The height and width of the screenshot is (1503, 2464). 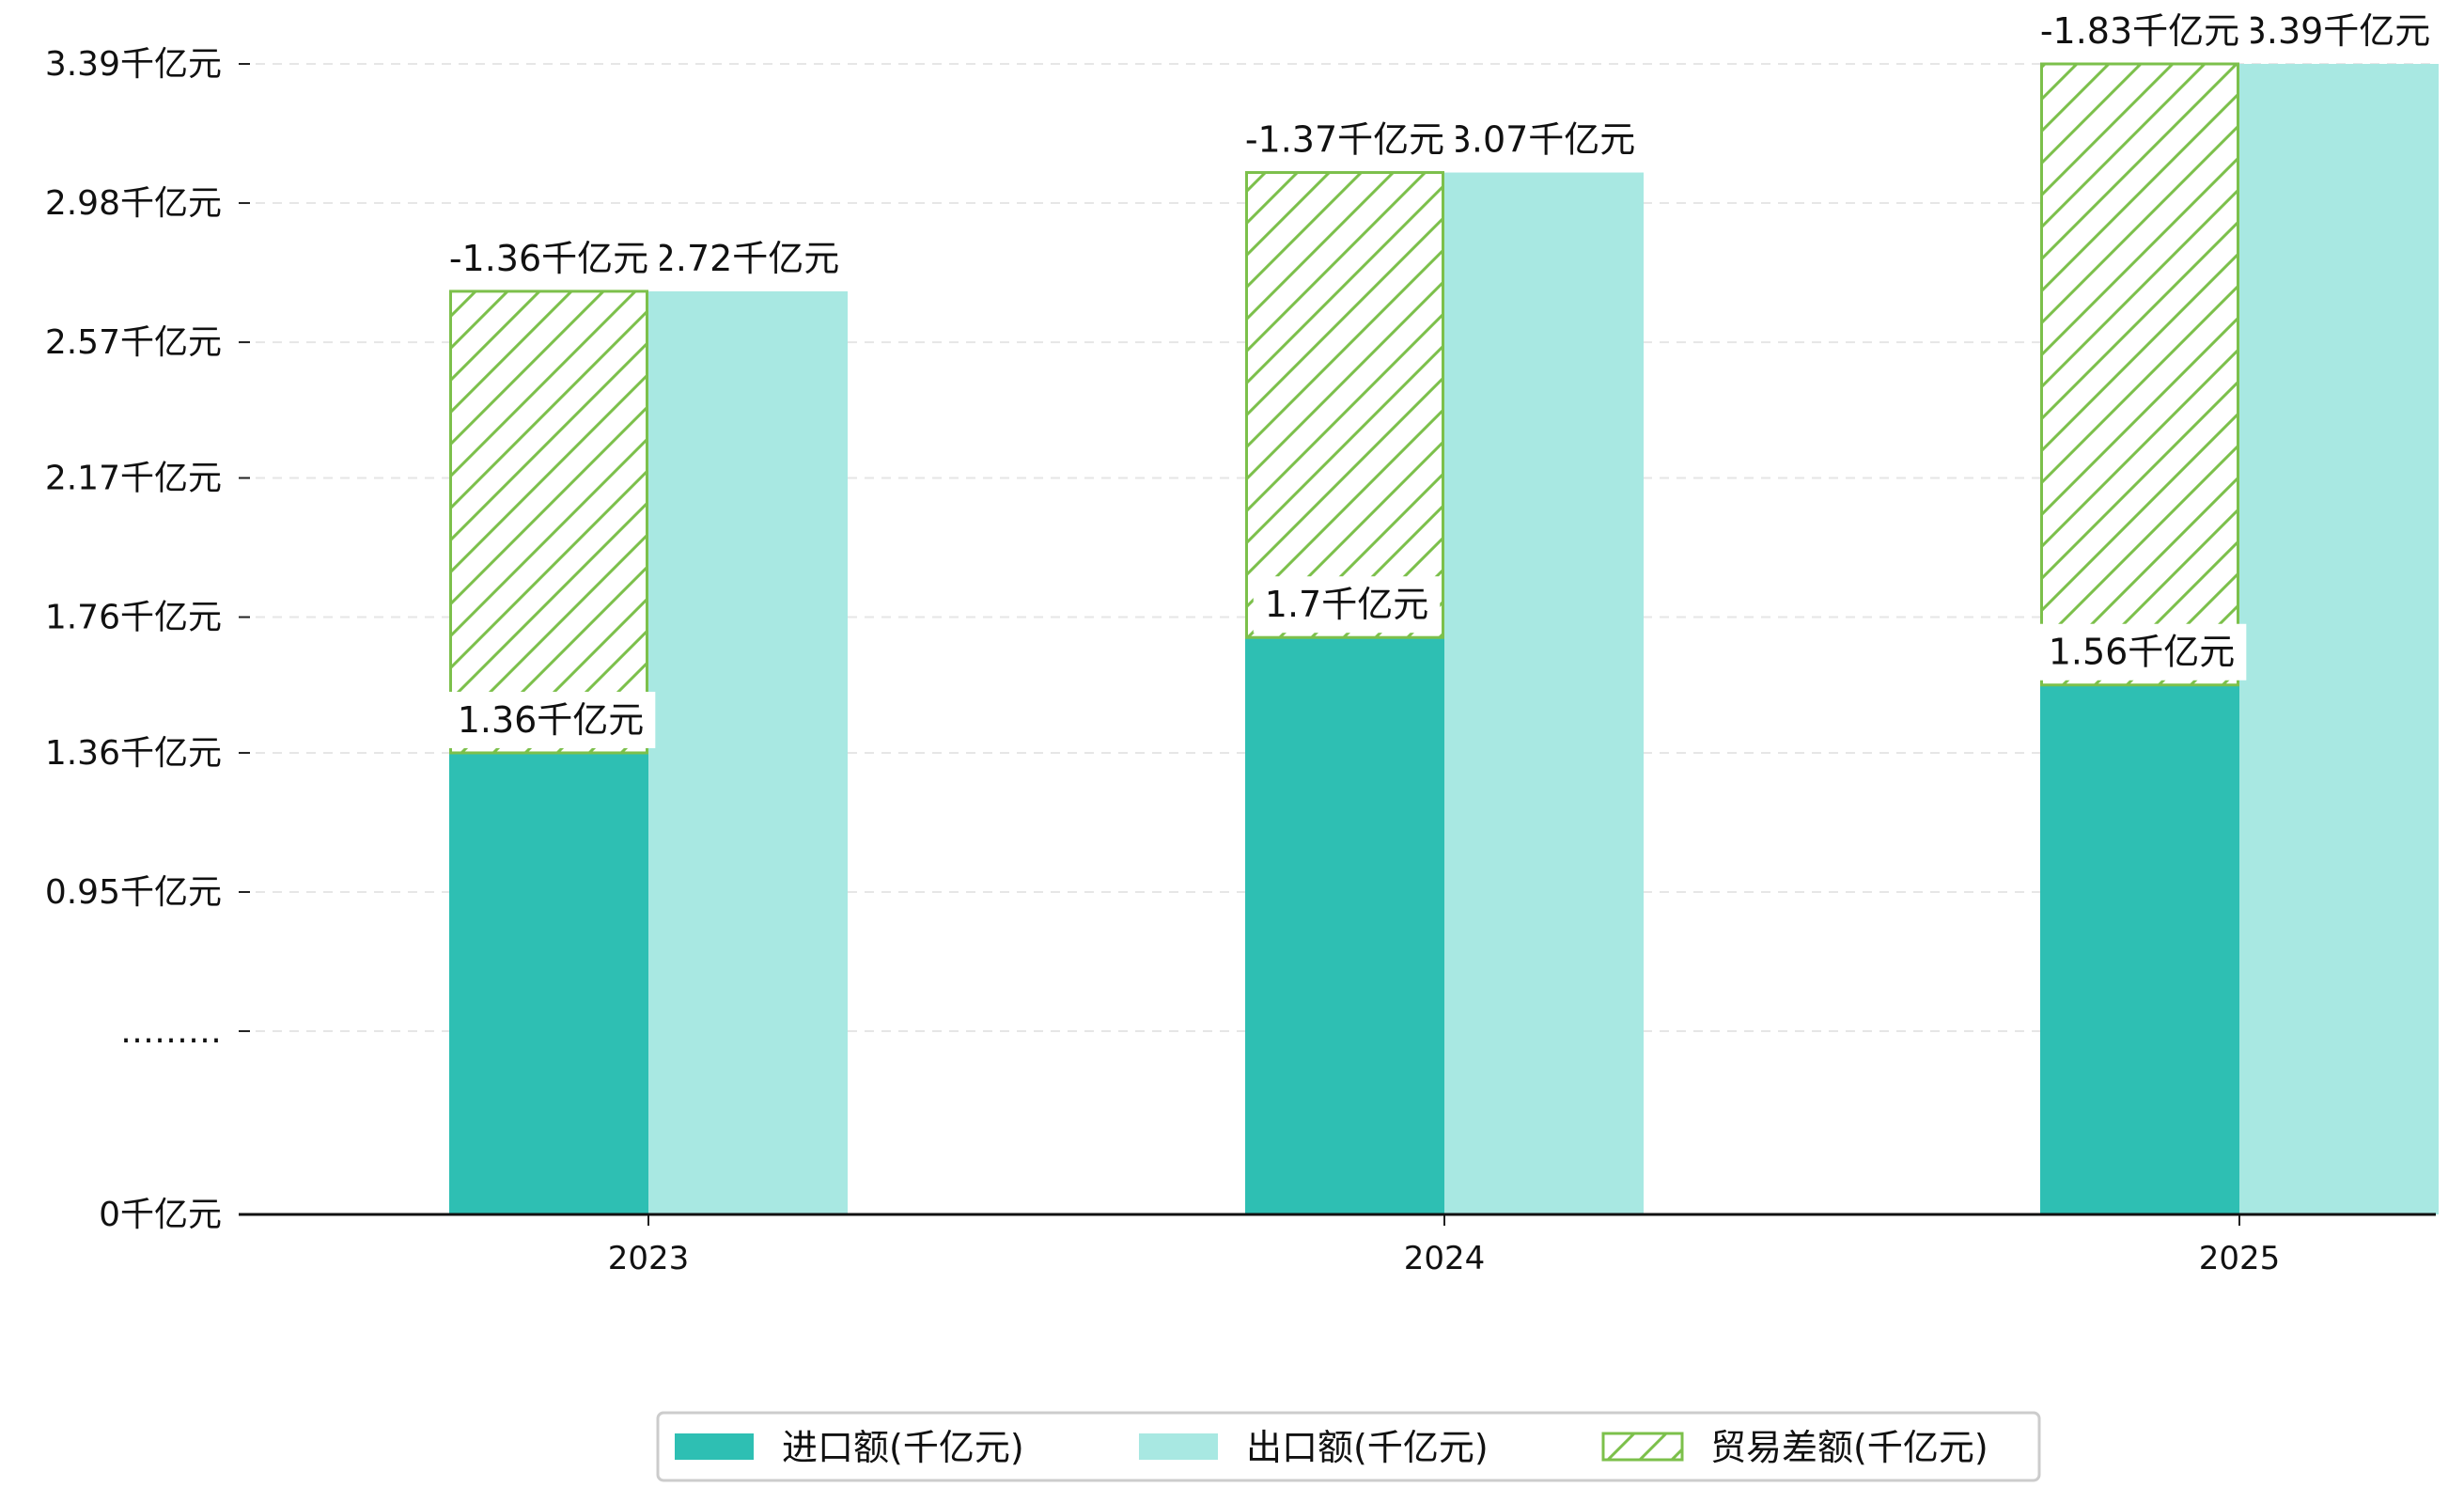 I want to click on legend-item-trade-balance: 贸易差额(千亿元), so click(x=1794, y=1447).